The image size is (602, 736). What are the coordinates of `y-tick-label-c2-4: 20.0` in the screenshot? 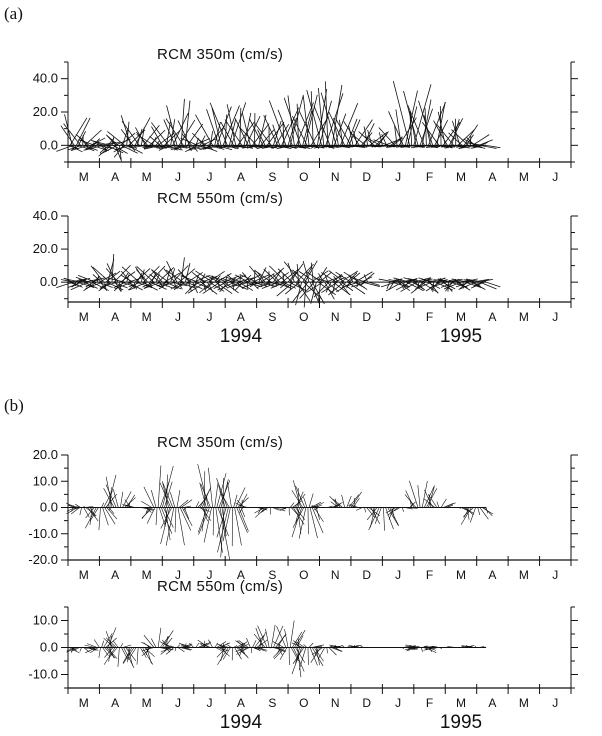 It's located at (45, 454).